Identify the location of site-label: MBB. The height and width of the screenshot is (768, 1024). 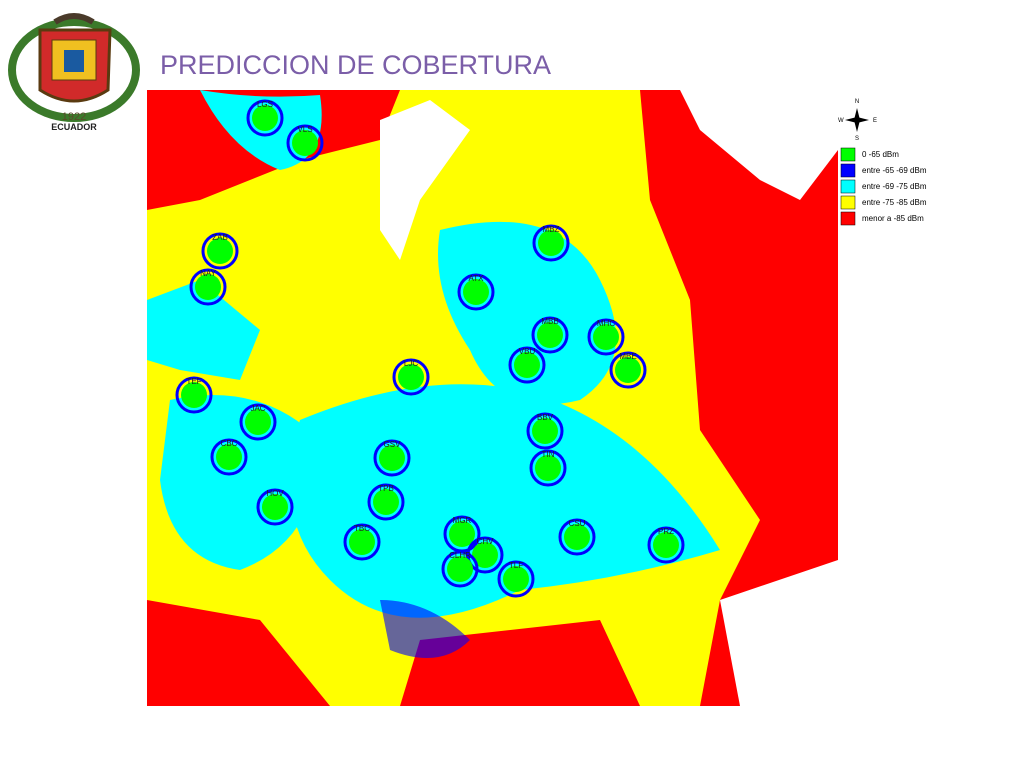
(549, 321).